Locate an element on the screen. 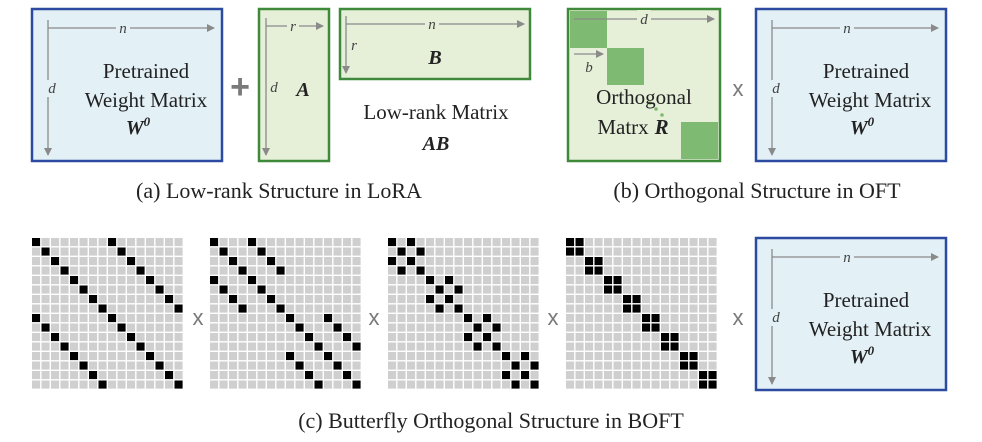 The width and height of the screenshot is (982, 442). pretrained-line2: Weight Matrix is located at coordinates (870, 329).